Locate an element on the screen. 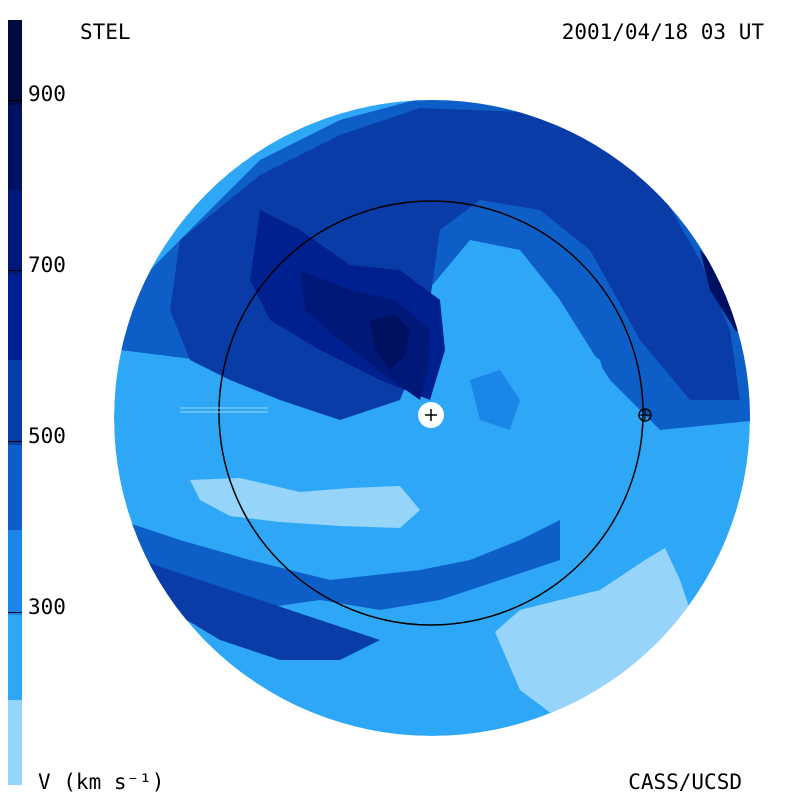  observatory-label: STEL is located at coordinates (105, 32).